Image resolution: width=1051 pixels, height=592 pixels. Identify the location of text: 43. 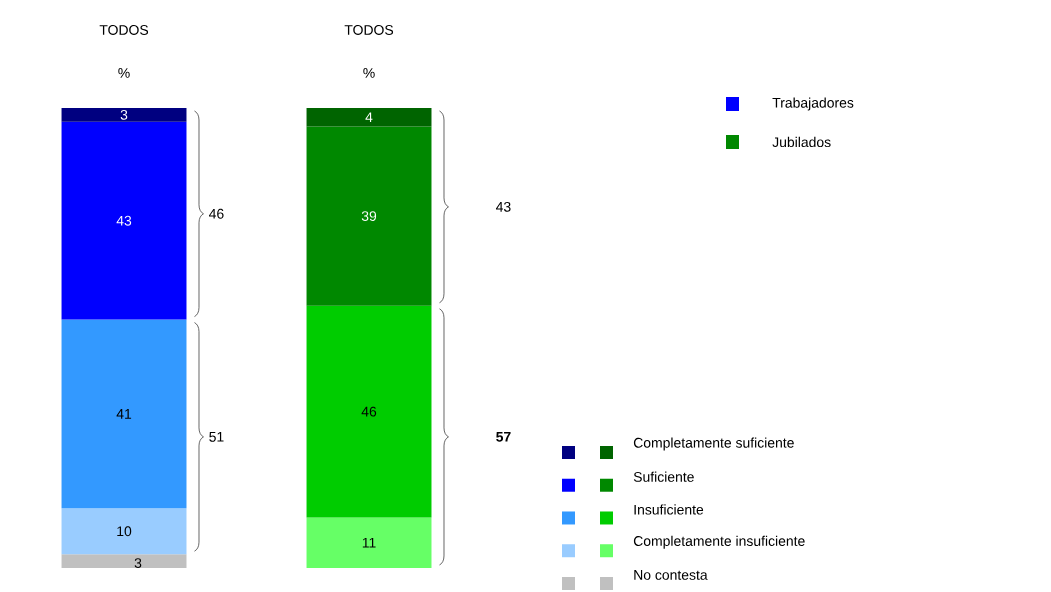
(503, 206).